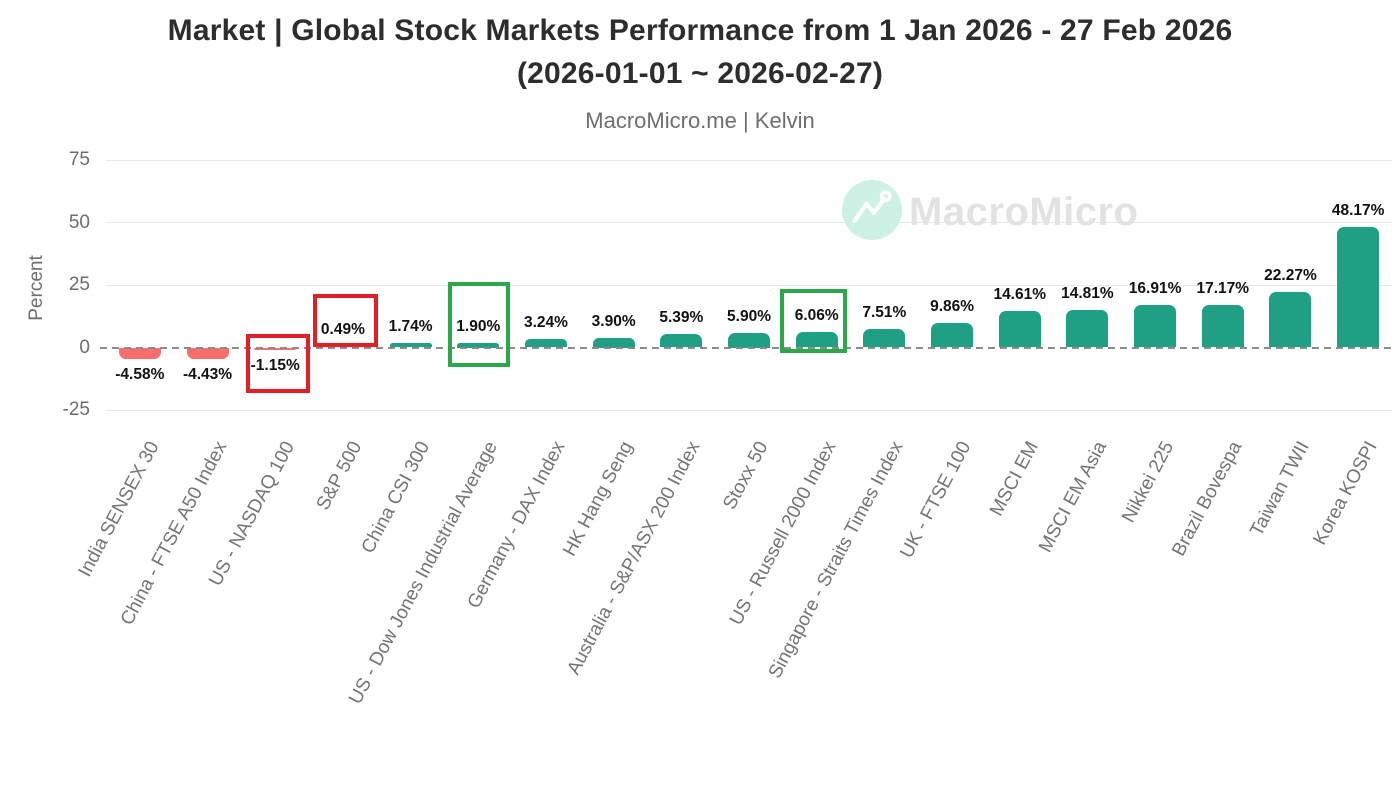  What do you see at coordinates (79, 222) in the screenshot?
I see `y-tick-label: 50` at bounding box center [79, 222].